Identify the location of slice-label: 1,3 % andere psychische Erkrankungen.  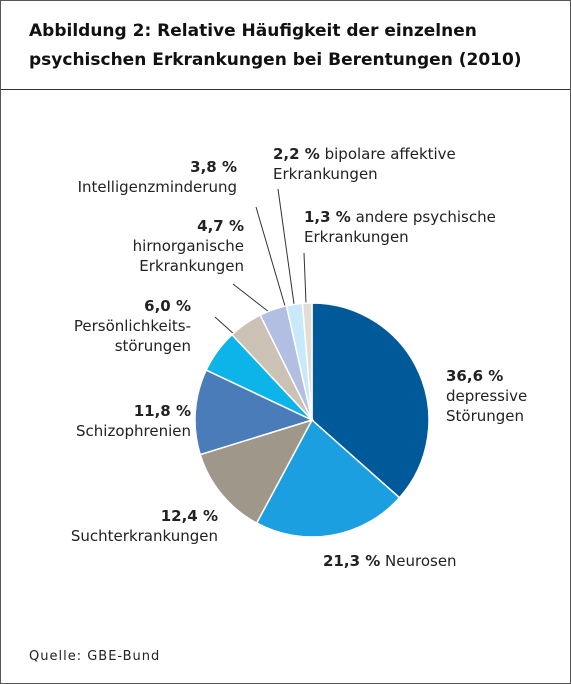
(400, 227).